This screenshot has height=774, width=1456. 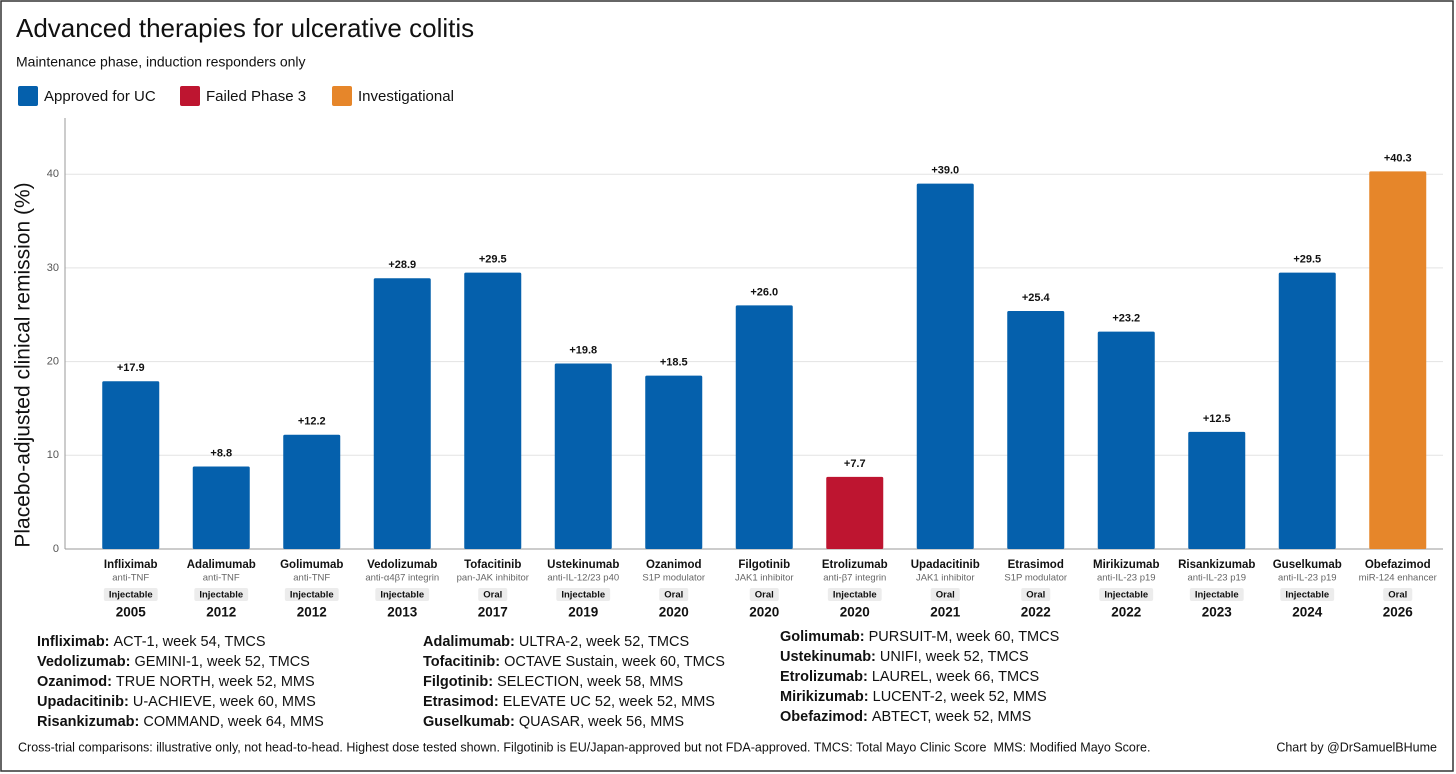 What do you see at coordinates (1126, 319) in the screenshot?
I see `data-label: +23.2` at bounding box center [1126, 319].